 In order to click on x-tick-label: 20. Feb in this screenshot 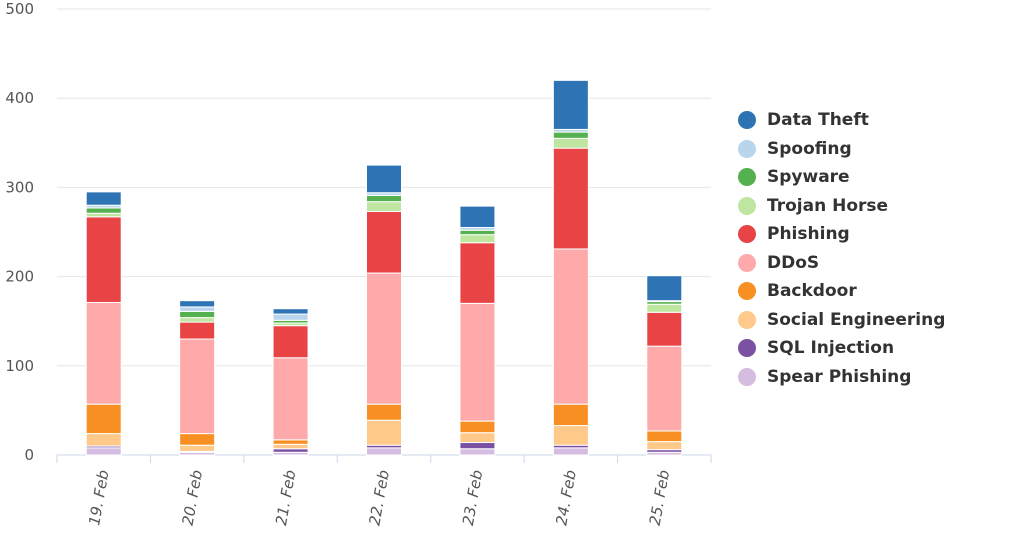, I will do `click(192, 498)`.